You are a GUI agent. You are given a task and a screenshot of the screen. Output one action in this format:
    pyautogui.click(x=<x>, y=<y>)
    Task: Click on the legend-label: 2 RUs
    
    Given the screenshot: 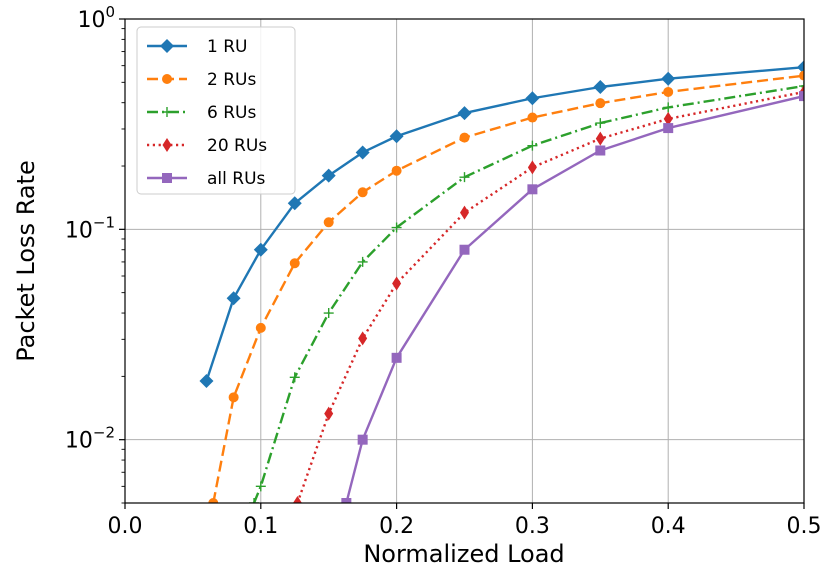 What is the action you would take?
    pyautogui.click(x=231, y=80)
    